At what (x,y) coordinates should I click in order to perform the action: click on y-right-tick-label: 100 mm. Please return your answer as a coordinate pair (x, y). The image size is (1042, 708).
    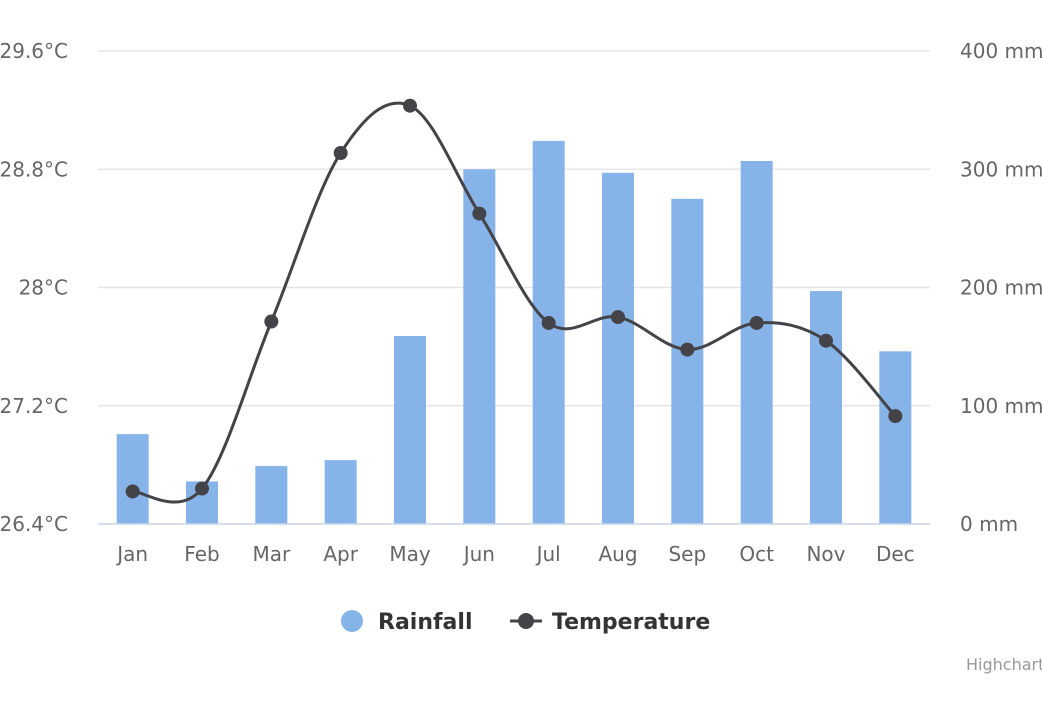
    Looking at the image, I should click on (1001, 406).